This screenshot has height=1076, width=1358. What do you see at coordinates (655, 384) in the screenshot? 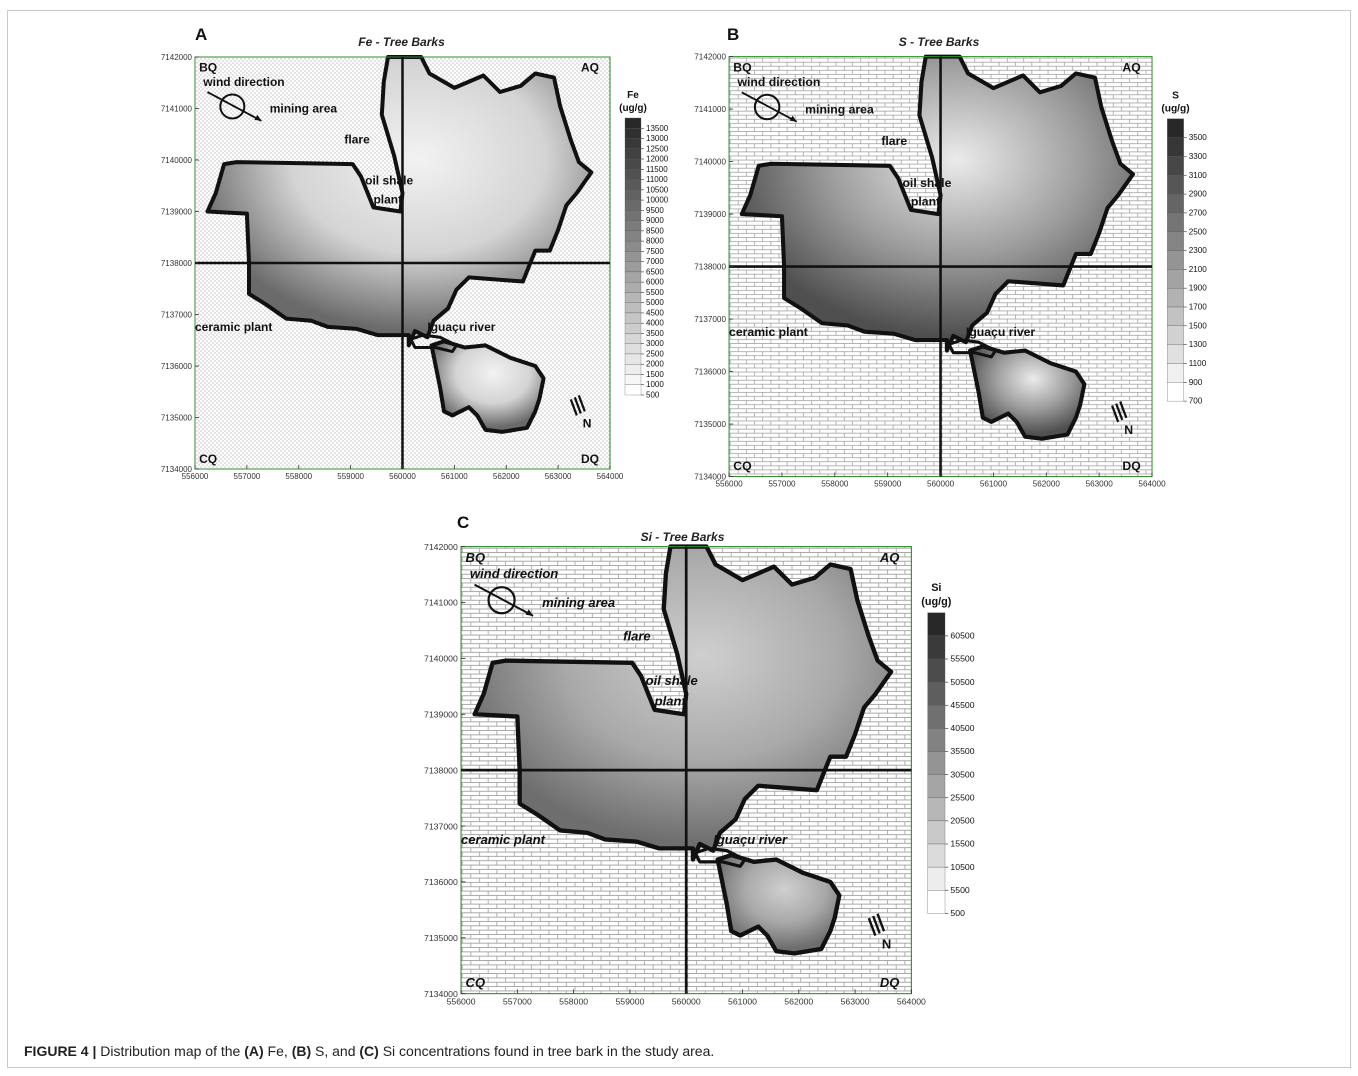
I see `legend-value: 1000` at bounding box center [655, 384].